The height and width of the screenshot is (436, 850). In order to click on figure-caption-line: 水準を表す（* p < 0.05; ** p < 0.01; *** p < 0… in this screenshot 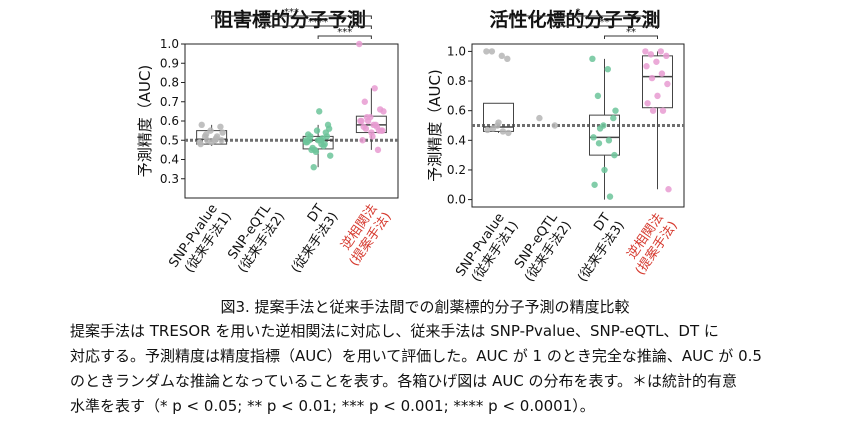, I will do `click(332, 406)`.